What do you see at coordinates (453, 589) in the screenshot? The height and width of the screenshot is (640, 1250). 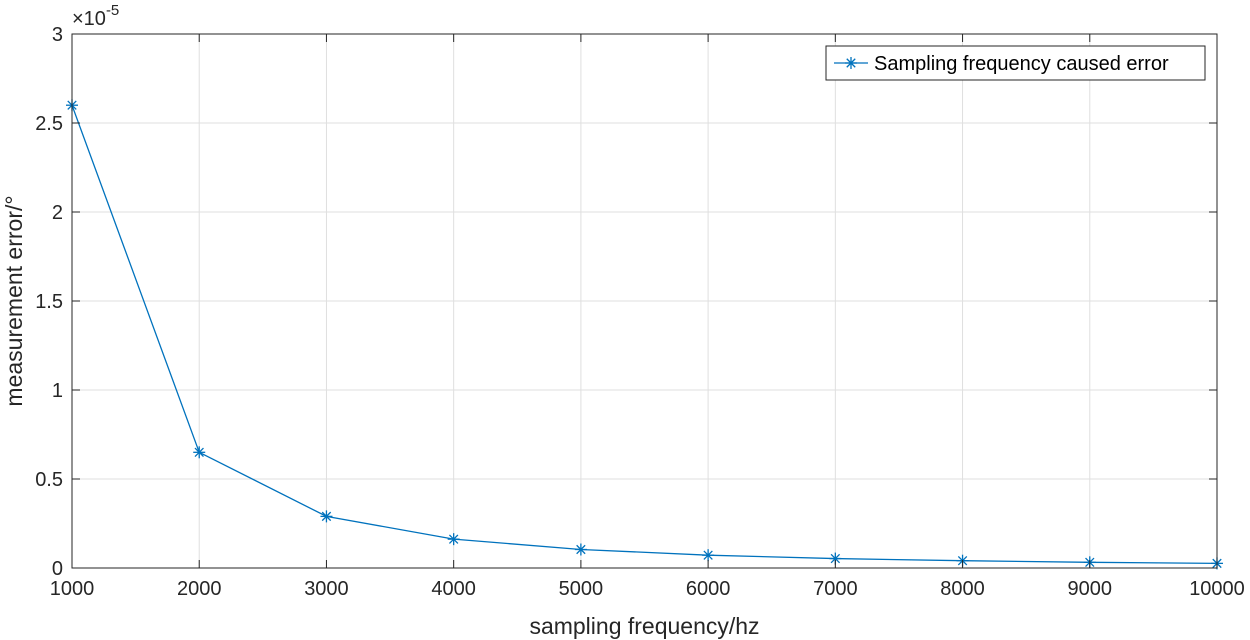 I see `x-tick-label: 4000` at bounding box center [453, 589].